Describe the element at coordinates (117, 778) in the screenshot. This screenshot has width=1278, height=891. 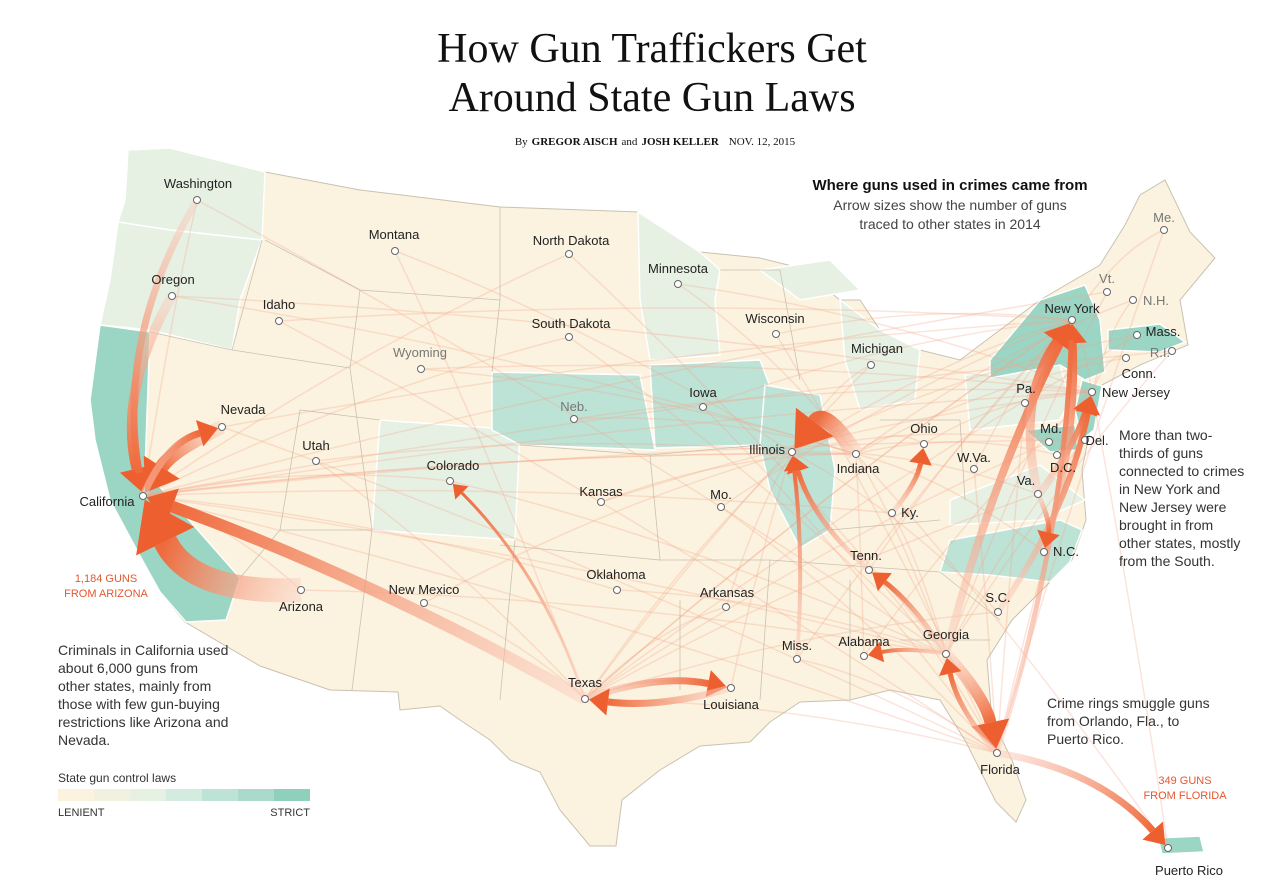
I see `legend-title: State gun control laws` at that location.